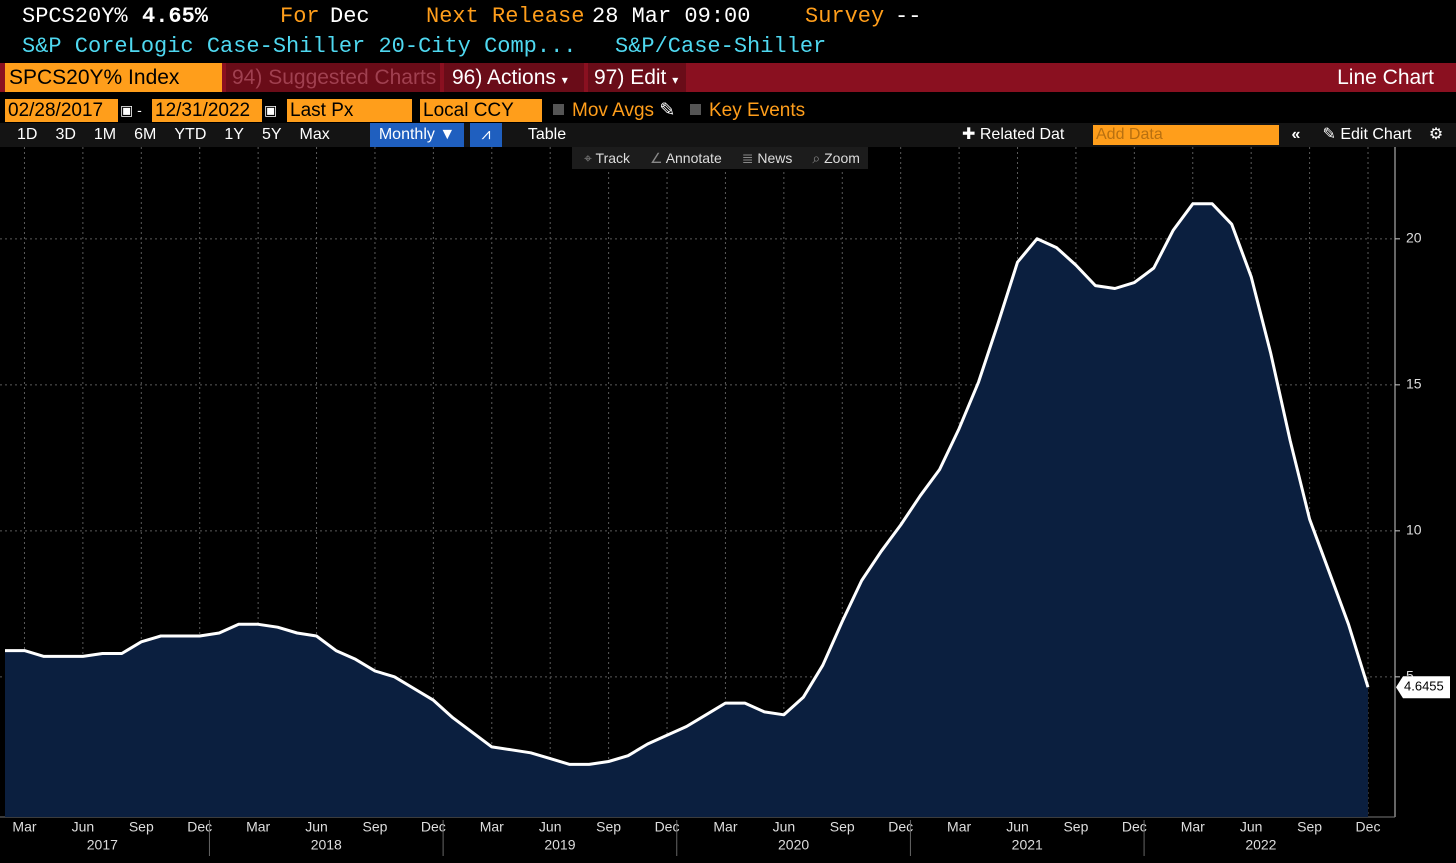  I want to click on tool-label: Track, so click(613, 158).